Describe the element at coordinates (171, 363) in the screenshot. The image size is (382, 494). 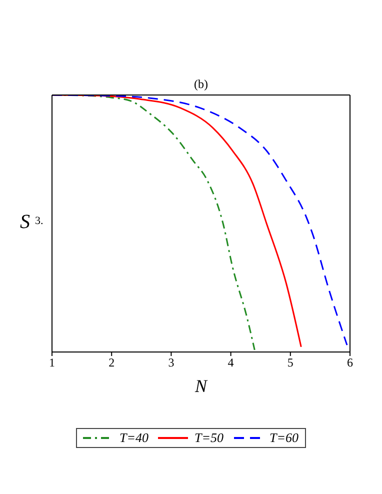
I see `x-tick-label: 3` at that location.